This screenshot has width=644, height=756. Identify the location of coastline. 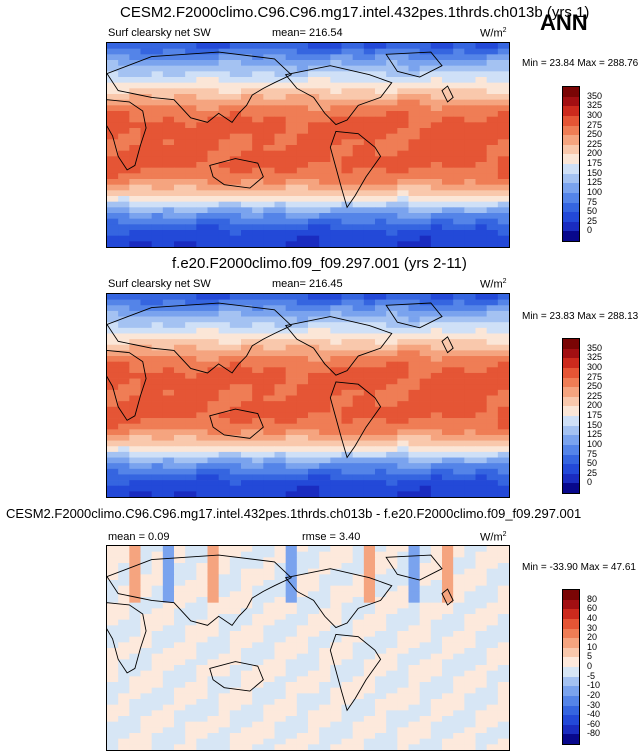
(447, 345).